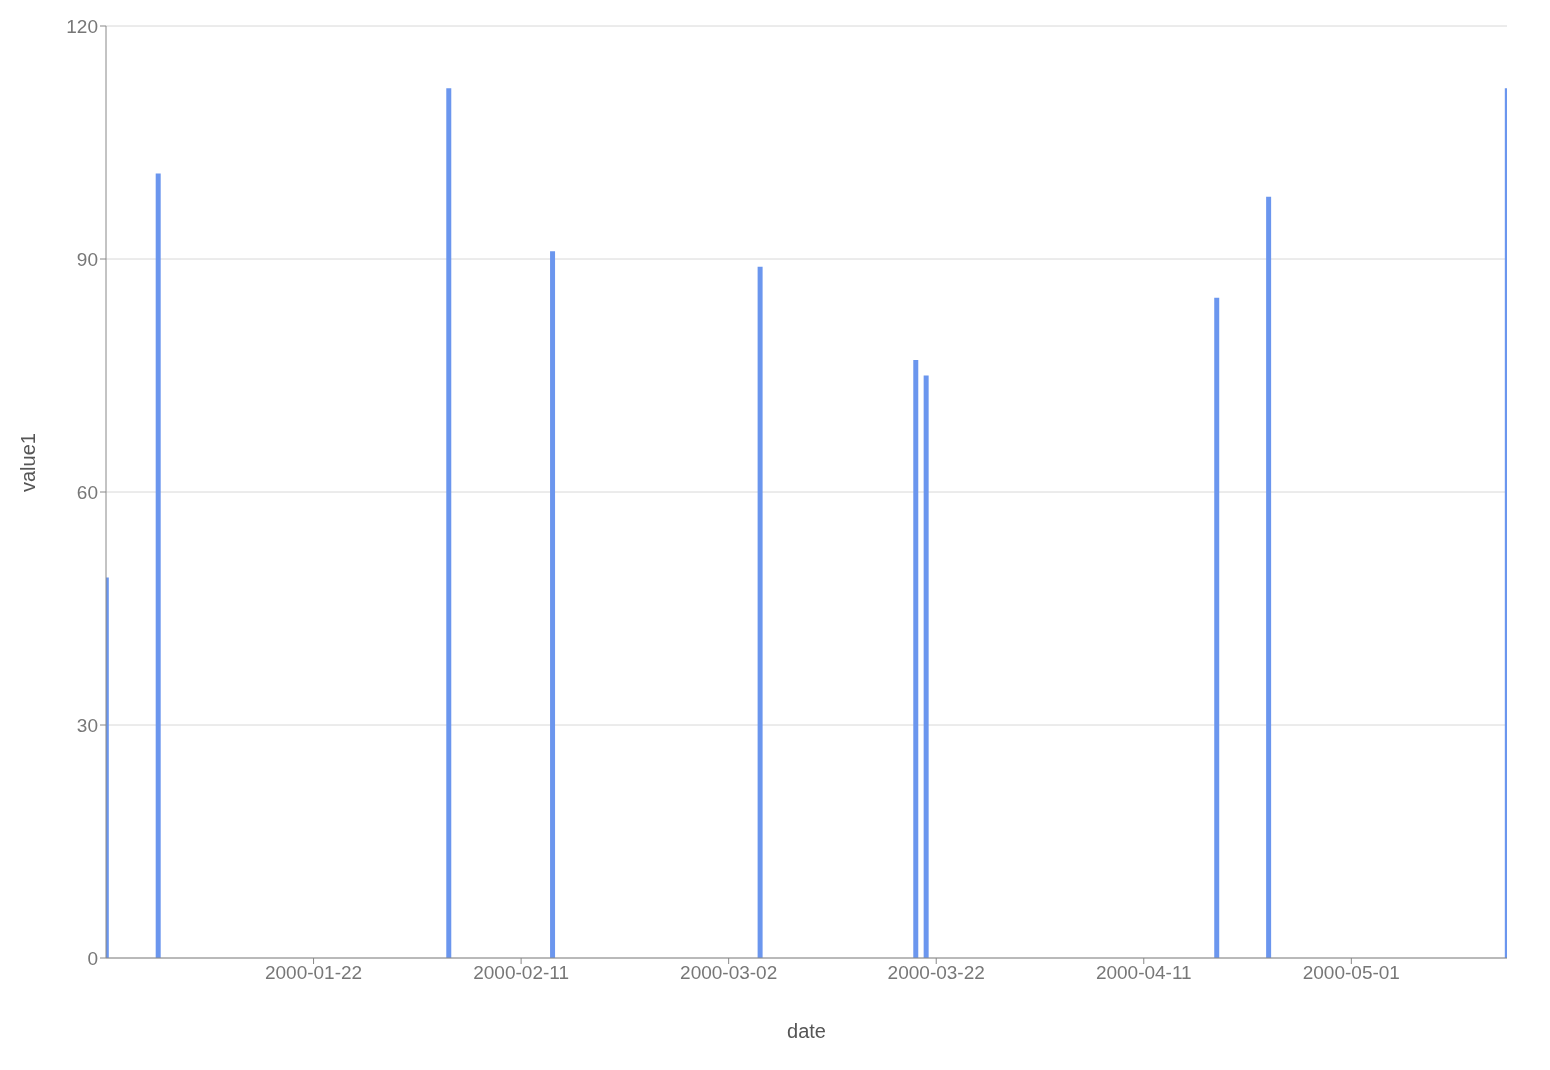 This screenshot has width=1550, height=1070. What do you see at coordinates (936, 973) in the screenshot?
I see `x-tick-label: 2000-03-22` at bounding box center [936, 973].